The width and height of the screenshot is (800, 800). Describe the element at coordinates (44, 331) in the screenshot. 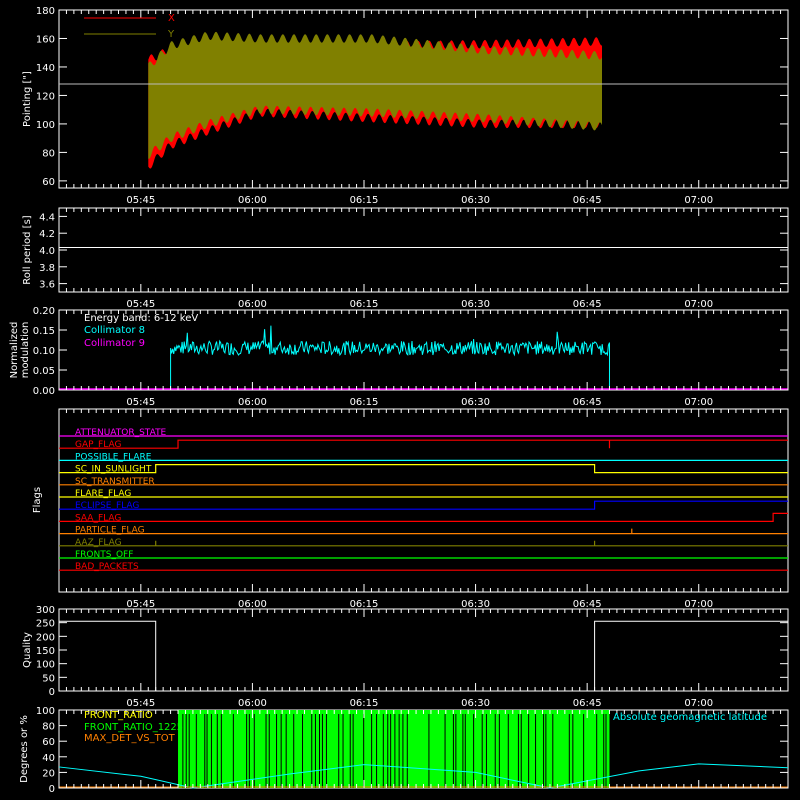

I see `y-tick-label: 0.15` at that location.